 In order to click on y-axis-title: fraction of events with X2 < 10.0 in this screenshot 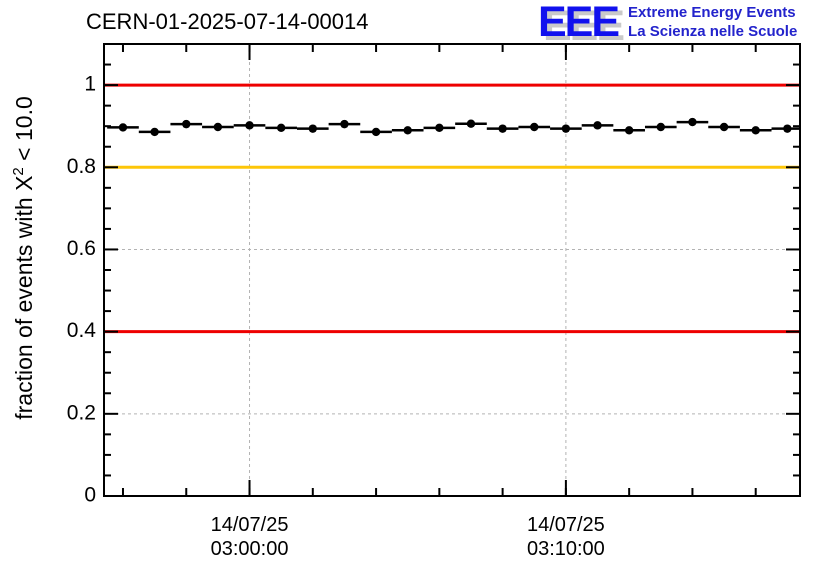, I will do `click(24, 258)`.